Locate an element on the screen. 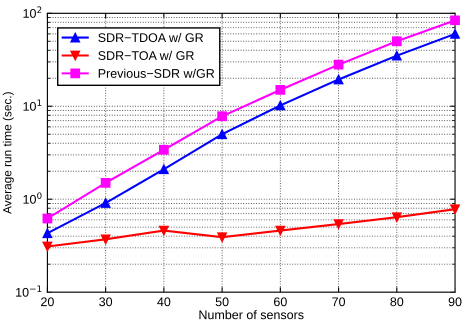 This screenshot has height=332, width=474. x-tick-label: 90 is located at coordinates (455, 301).